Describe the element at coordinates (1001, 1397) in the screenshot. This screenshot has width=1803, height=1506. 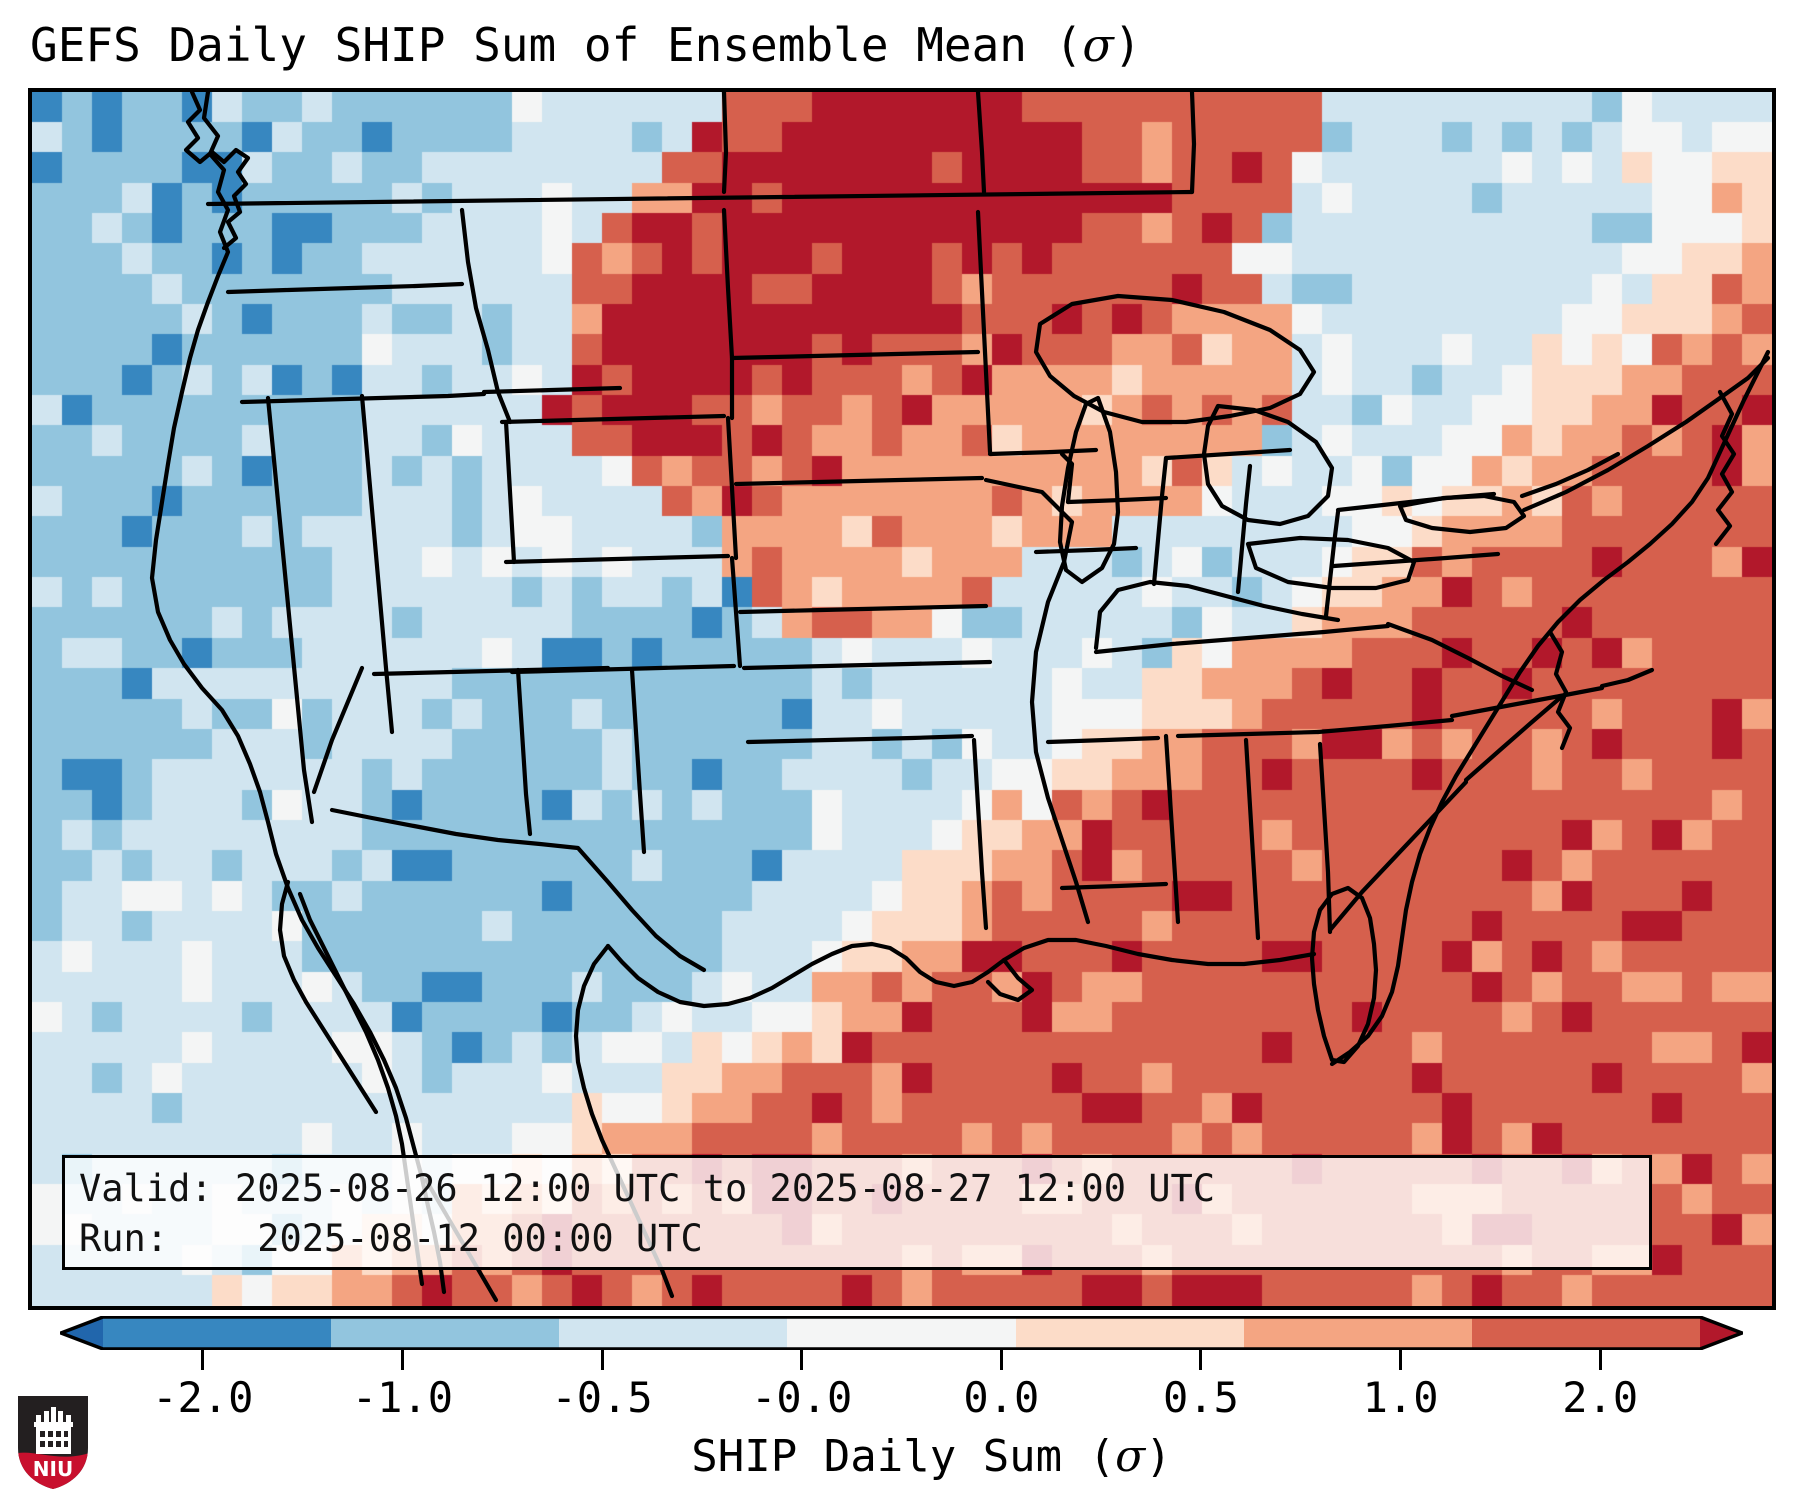
I see `colorbar-tick-label-4: 0.0` at that location.